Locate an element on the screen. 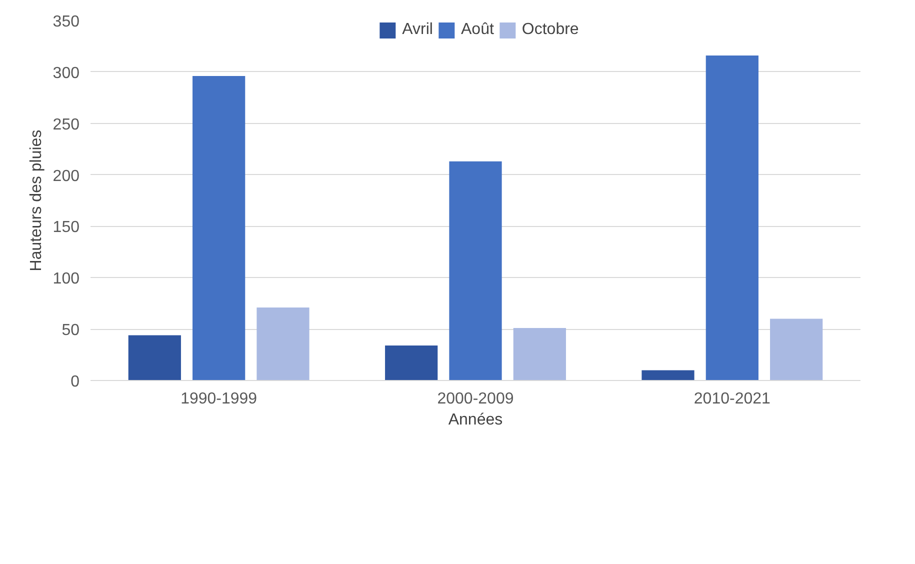 Image resolution: width=915 pixels, height=564 pixels. x-axis-title: Années is located at coordinates (475, 420).